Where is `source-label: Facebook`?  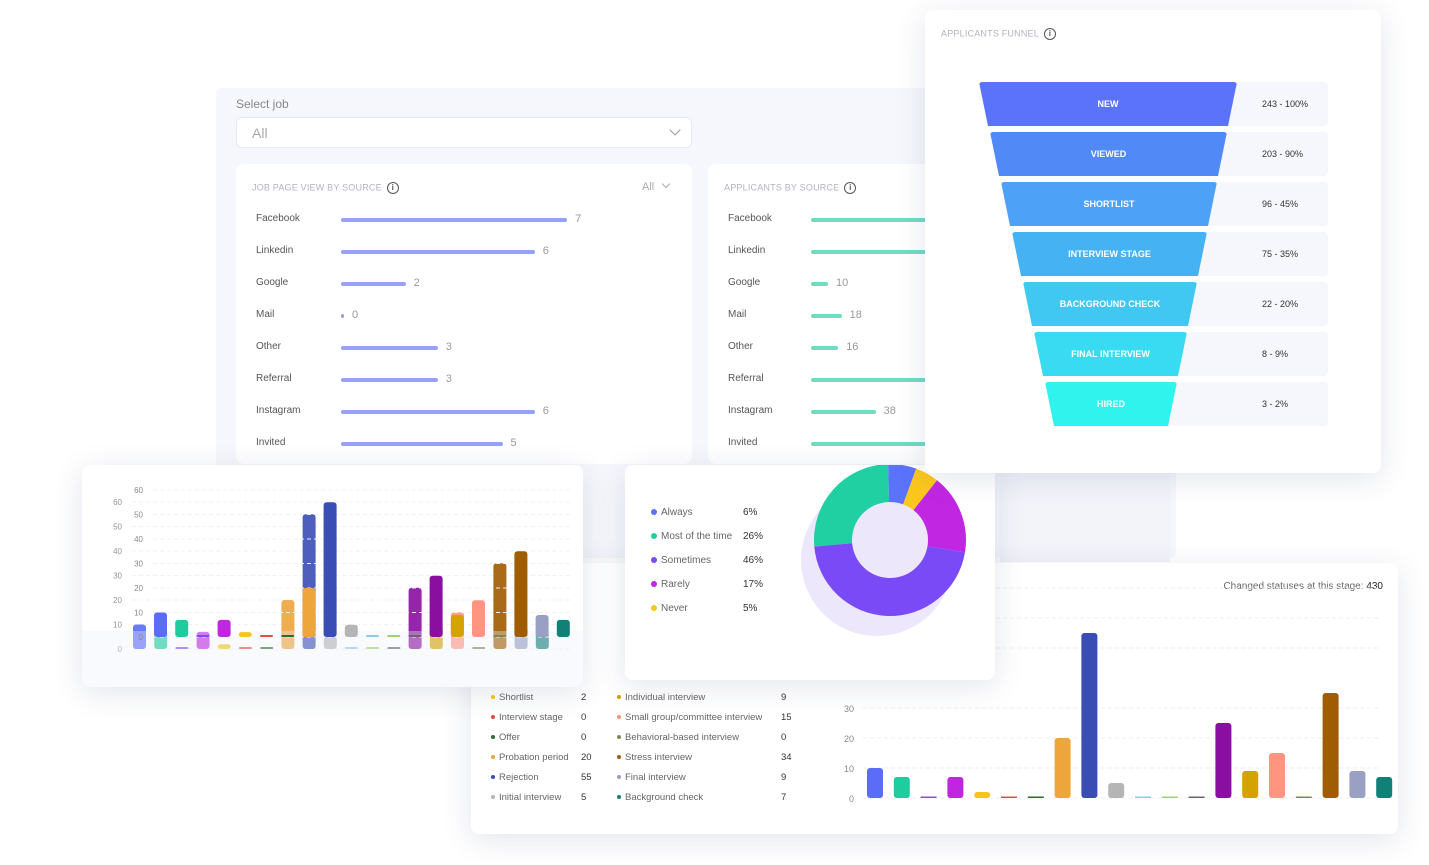
source-label: Facebook is located at coordinates (750, 218).